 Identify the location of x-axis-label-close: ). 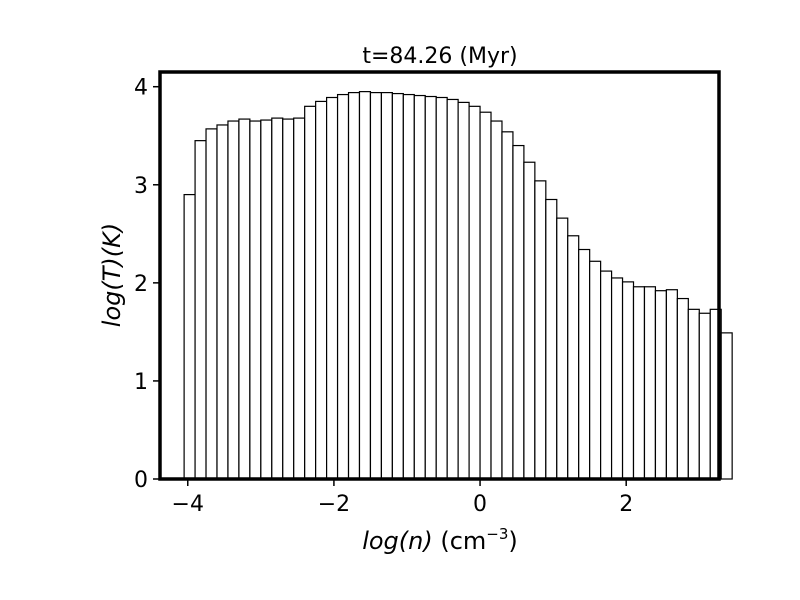
(512, 541).